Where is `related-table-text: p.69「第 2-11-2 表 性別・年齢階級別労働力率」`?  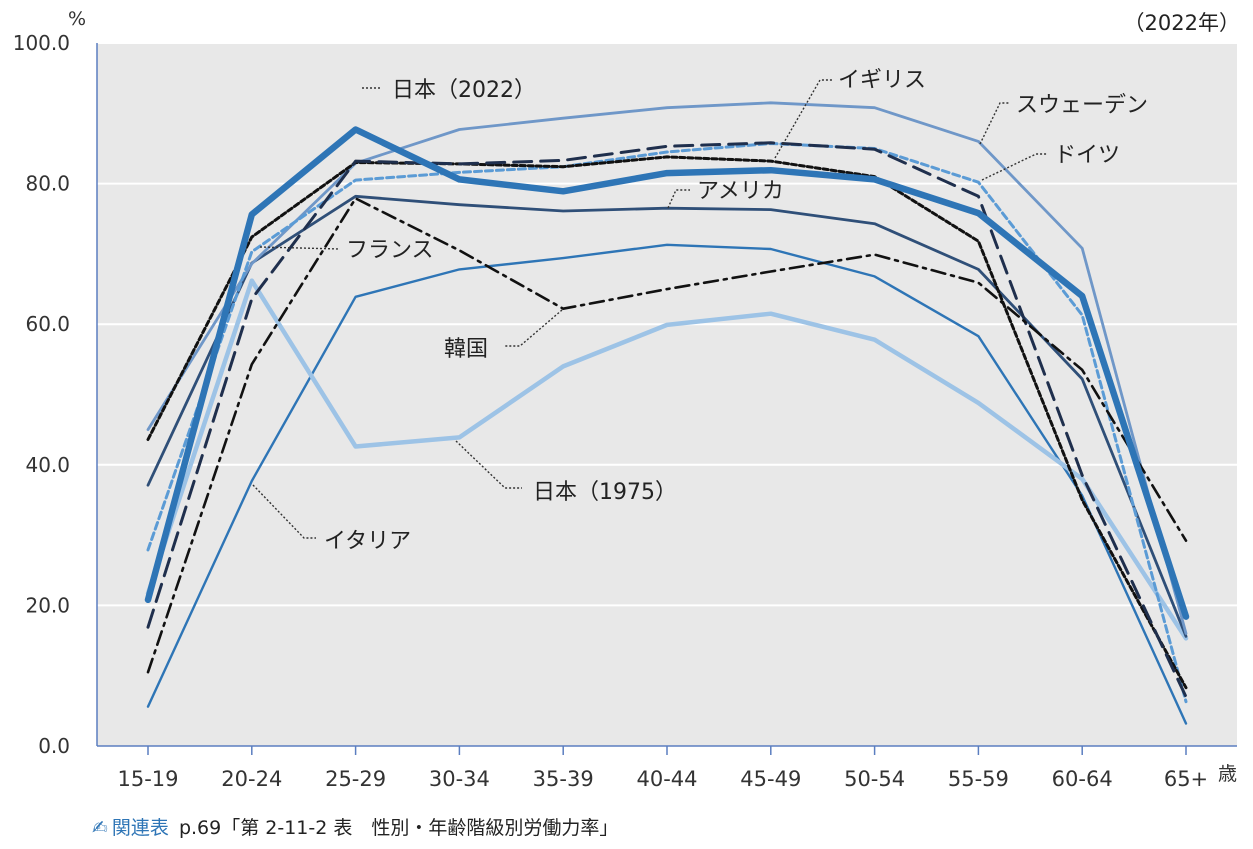
related-table-text: p.69「第 2-11-2 表 性別・年齢階級別労働力率」 is located at coordinates (398, 828).